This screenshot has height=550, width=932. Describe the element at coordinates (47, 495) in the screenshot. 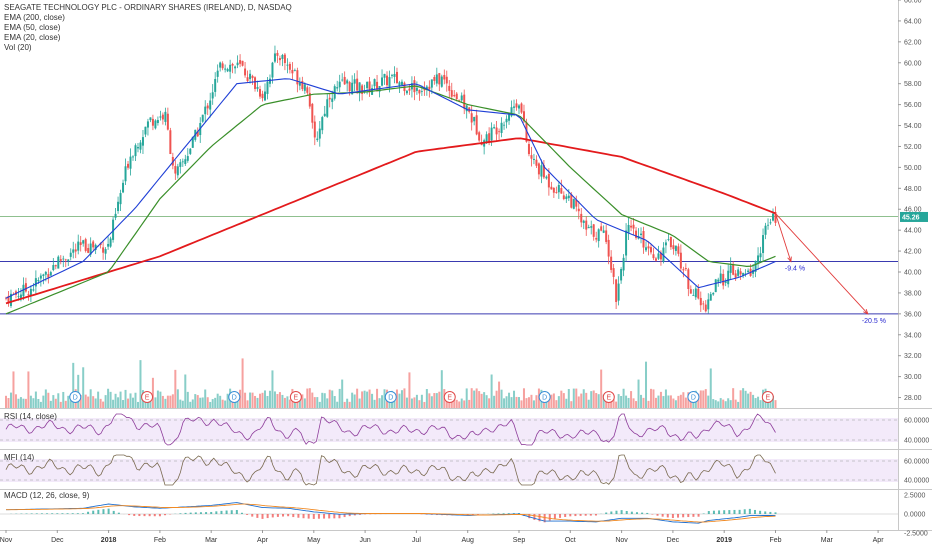

I see `macd-label: MACD (12, 26, close, 9)` at that location.